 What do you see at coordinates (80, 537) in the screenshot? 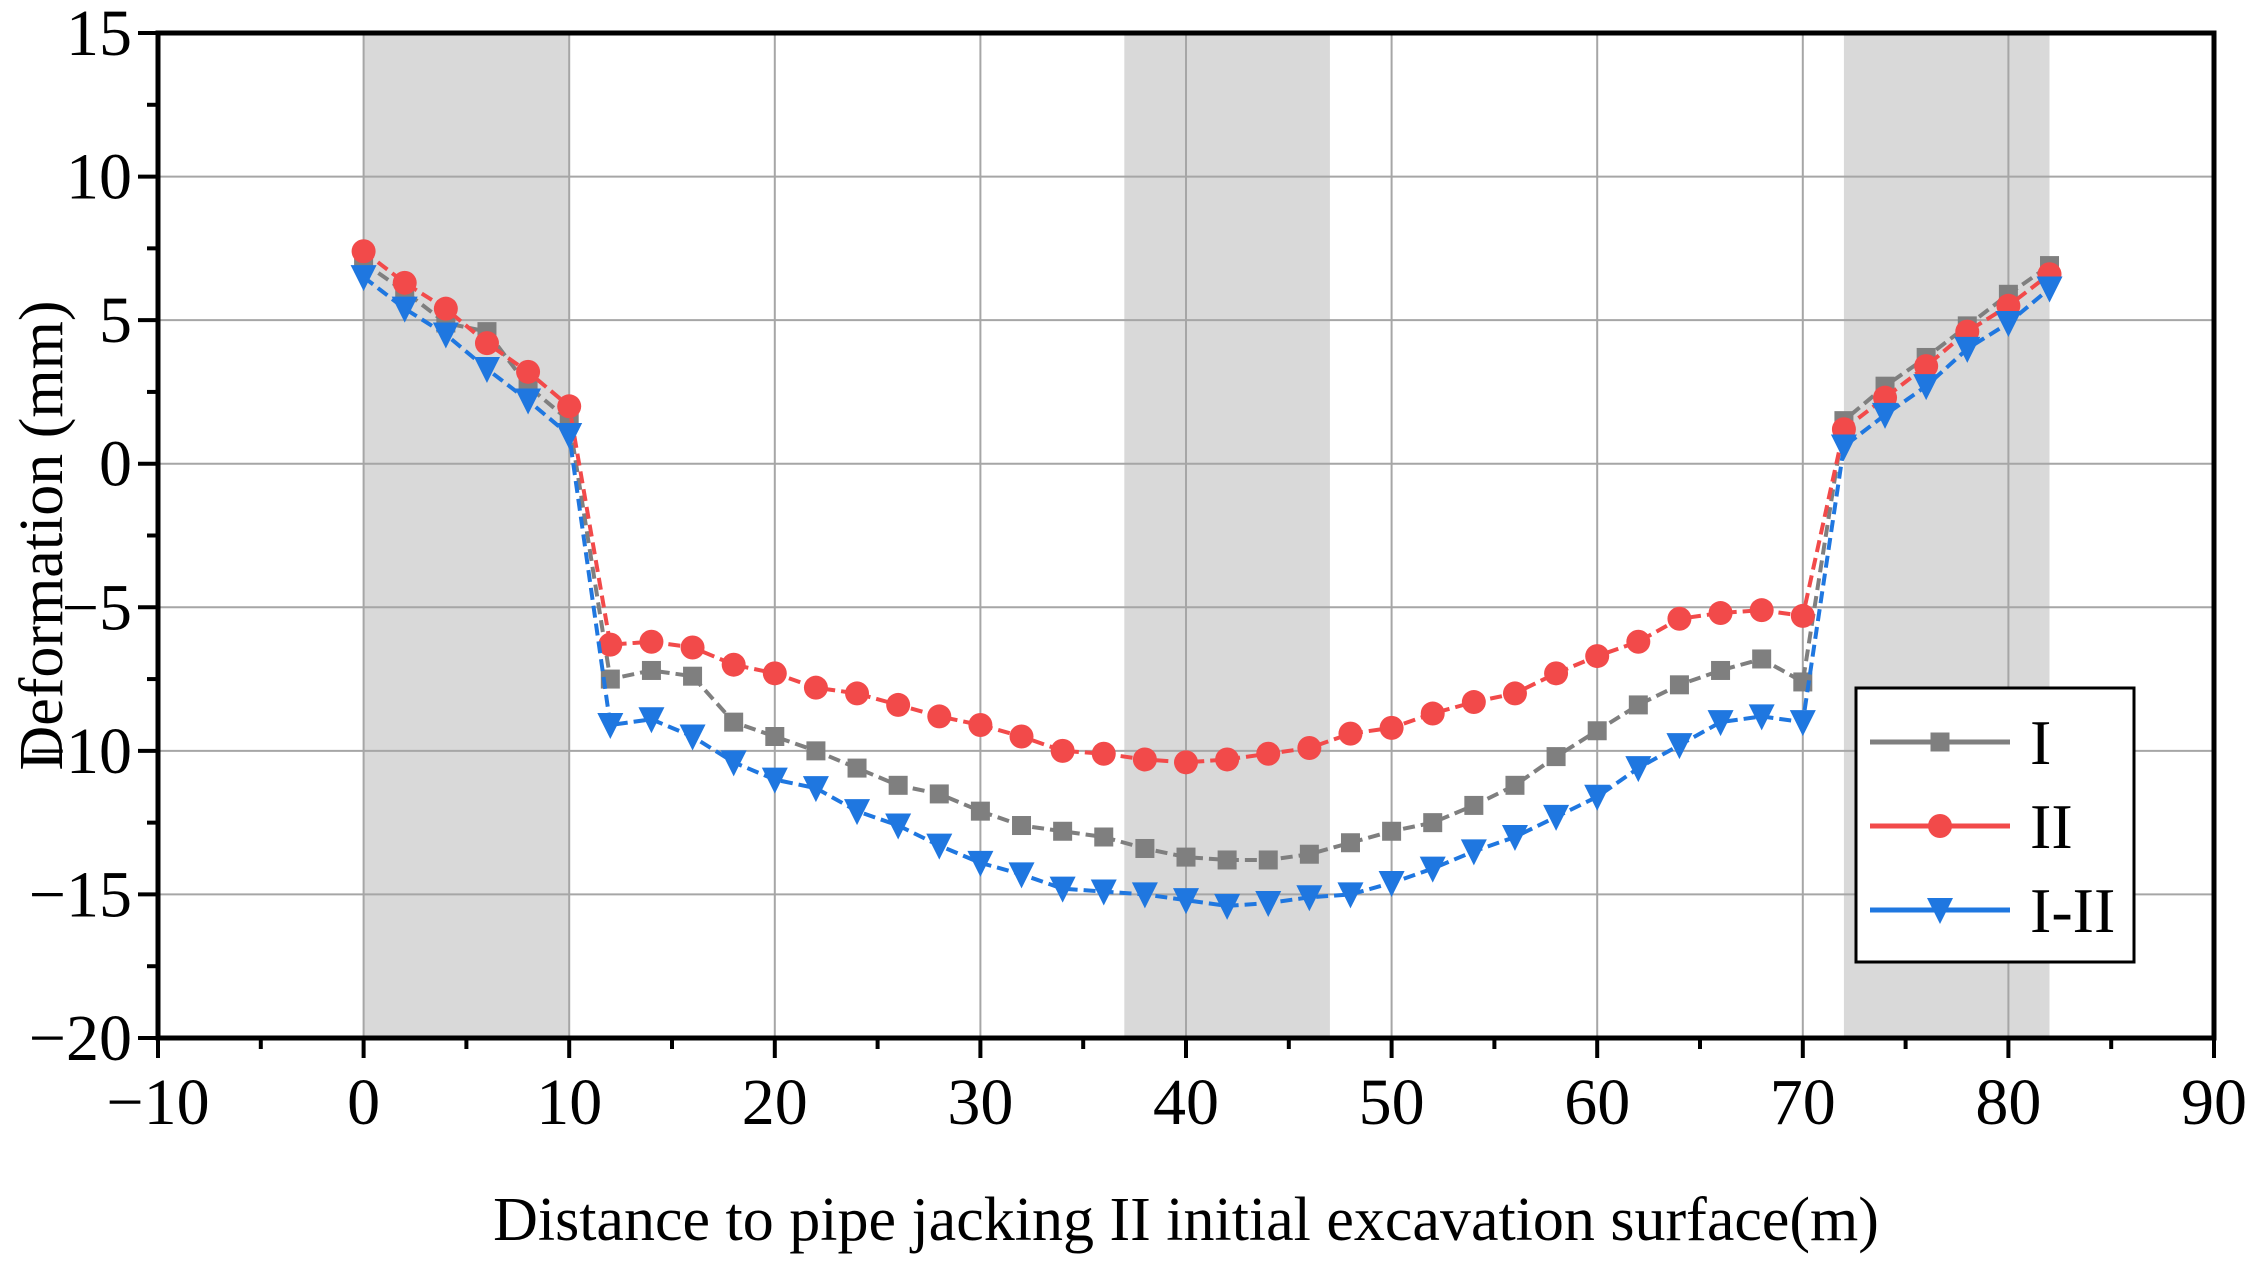
I see `y-tick-labels: −20 −15 −10 −5 0 5 10 15` at bounding box center [80, 537].